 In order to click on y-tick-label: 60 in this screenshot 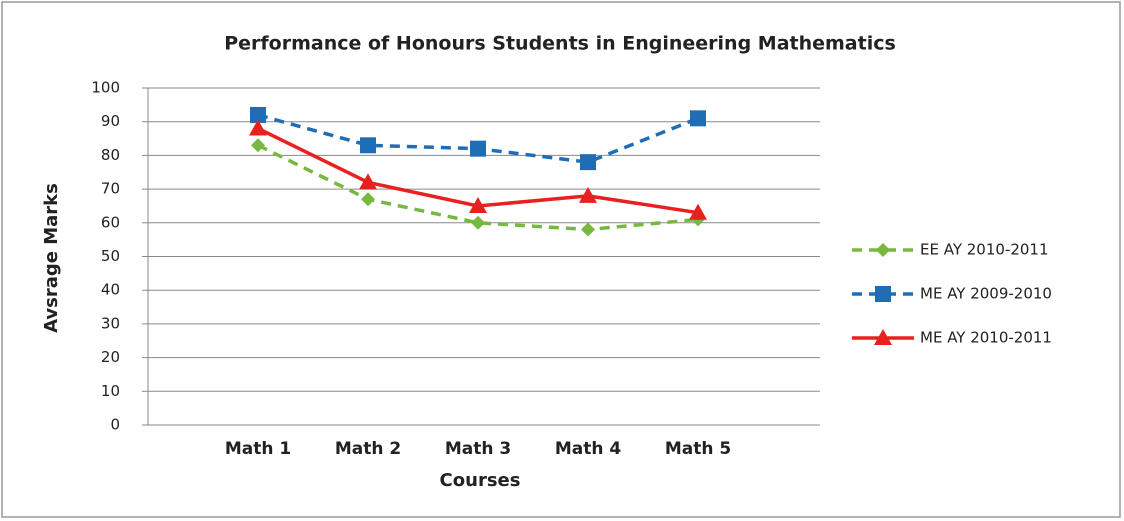, I will do `click(110, 222)`.